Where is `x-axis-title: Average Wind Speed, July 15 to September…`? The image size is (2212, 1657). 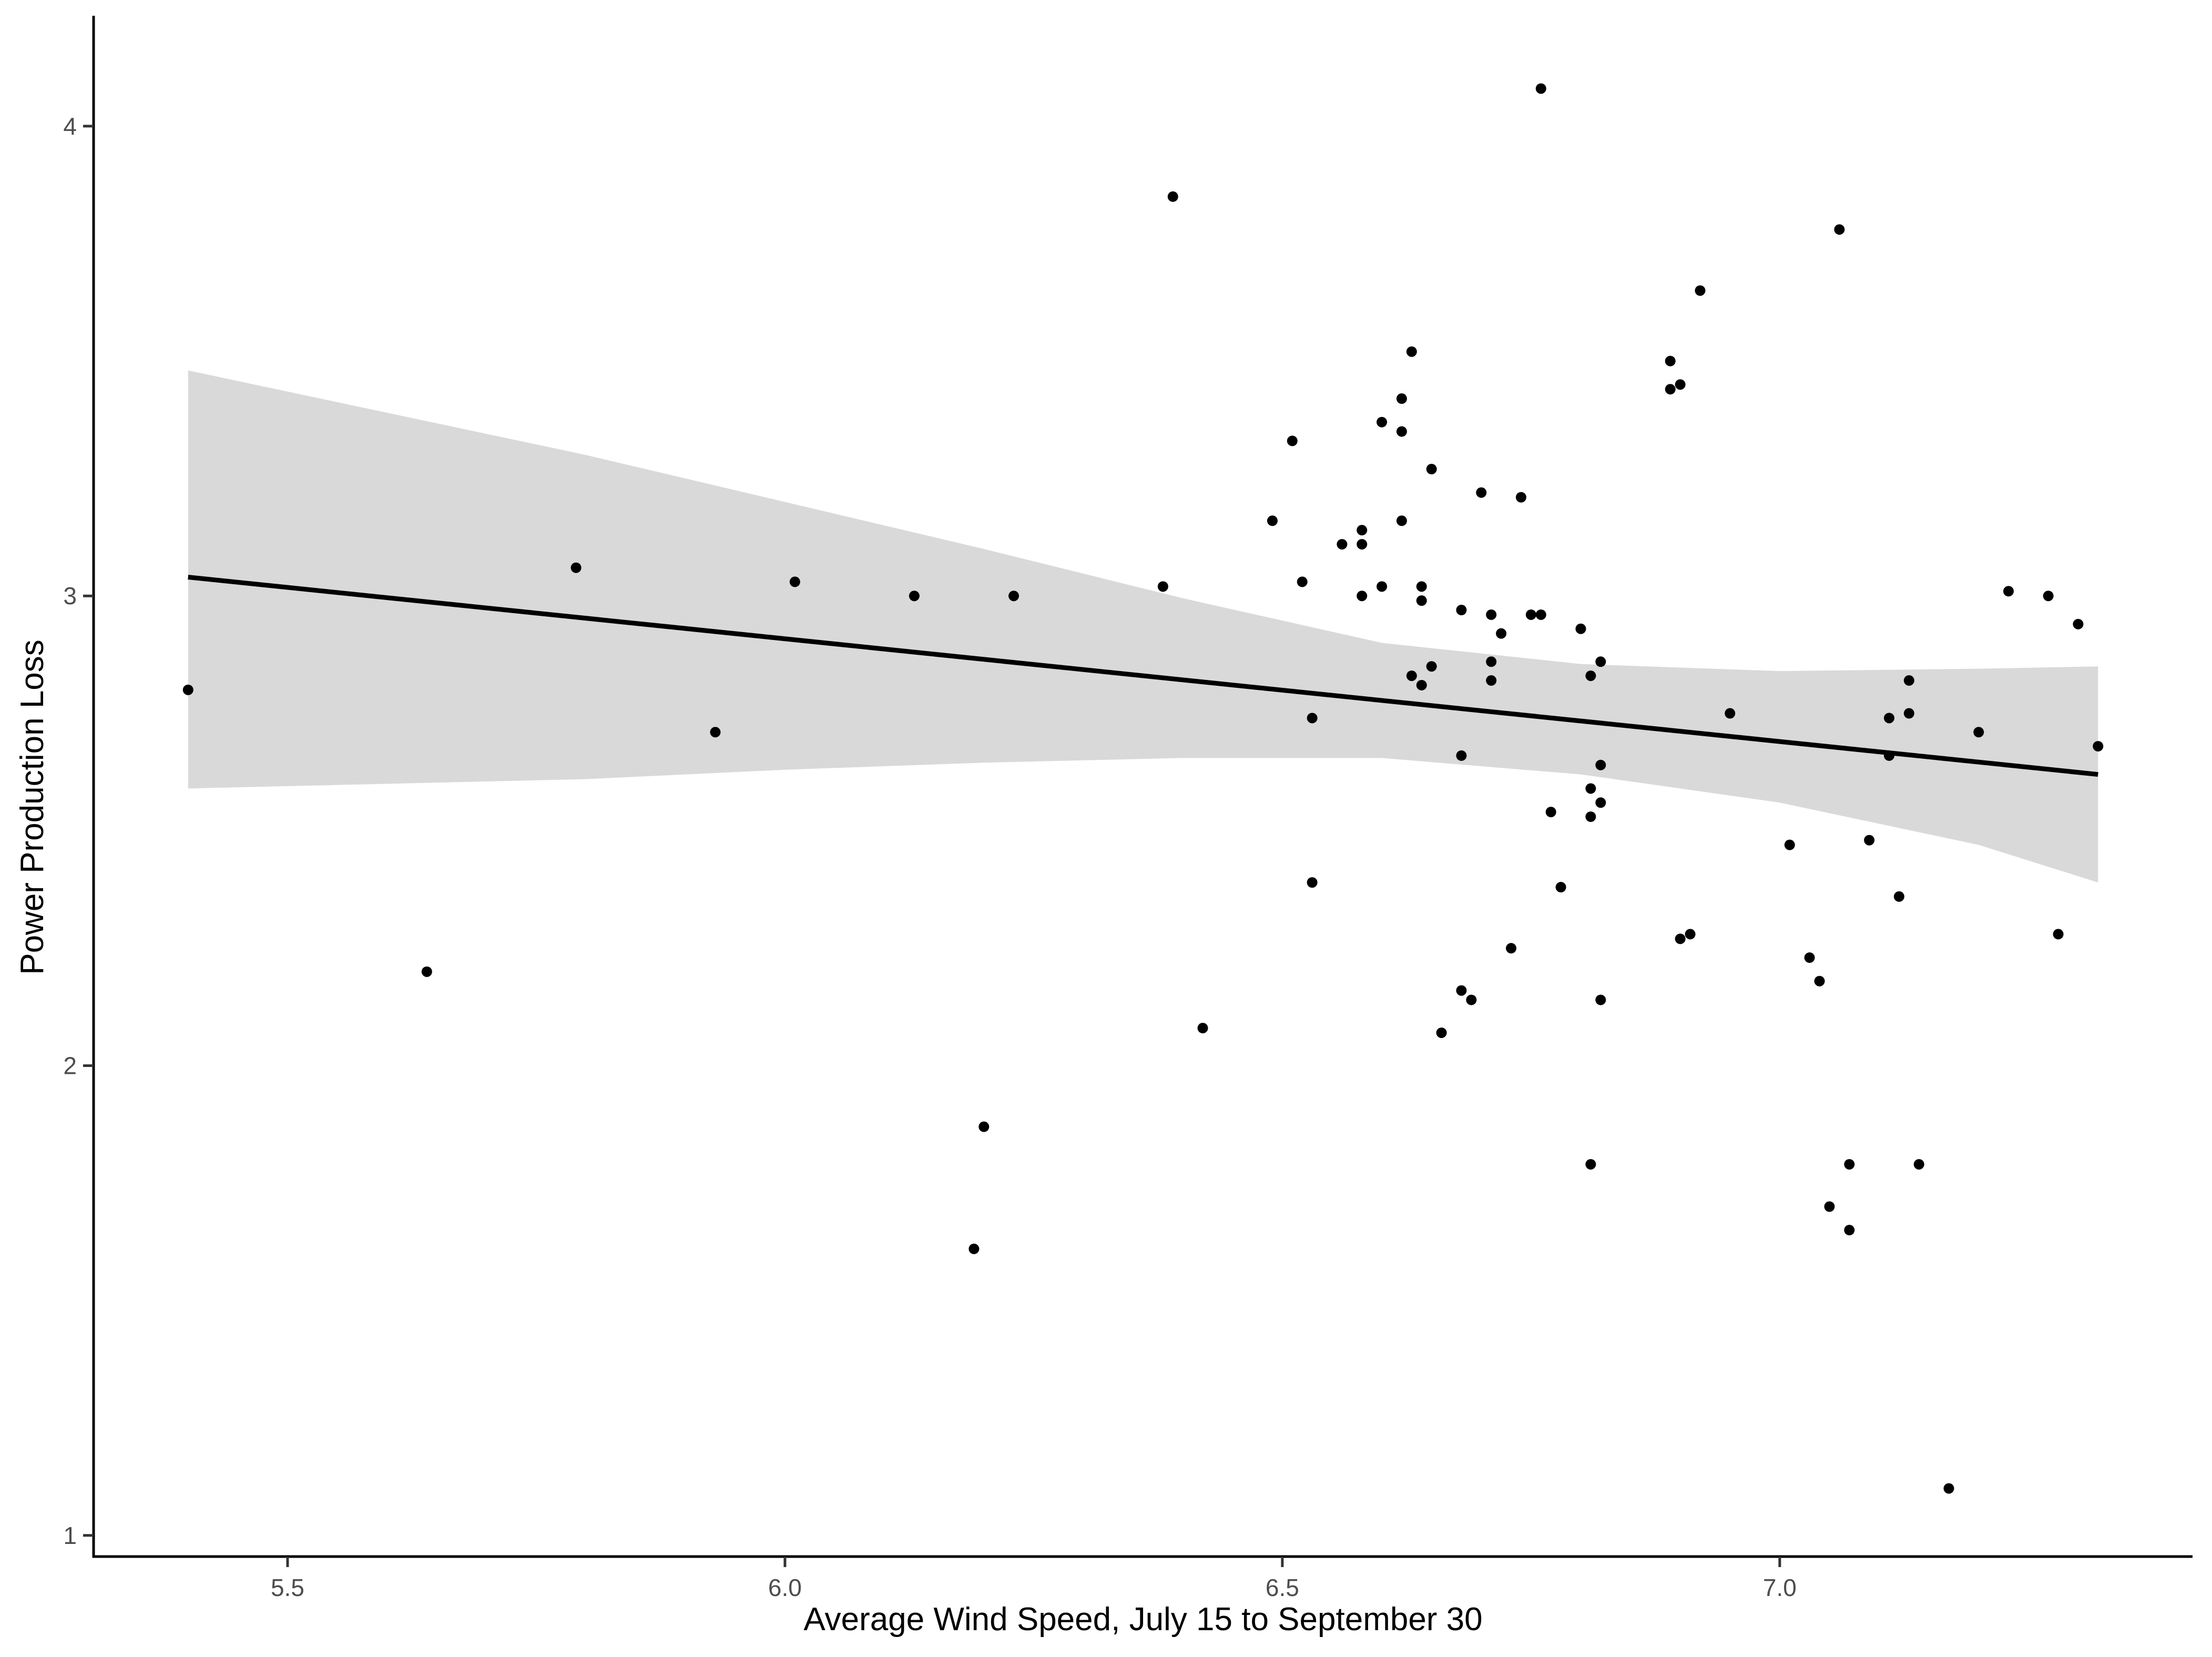
x-axis-title: Average Wind Speed, July 15 to September… is located at coordinates (1142, 1619).